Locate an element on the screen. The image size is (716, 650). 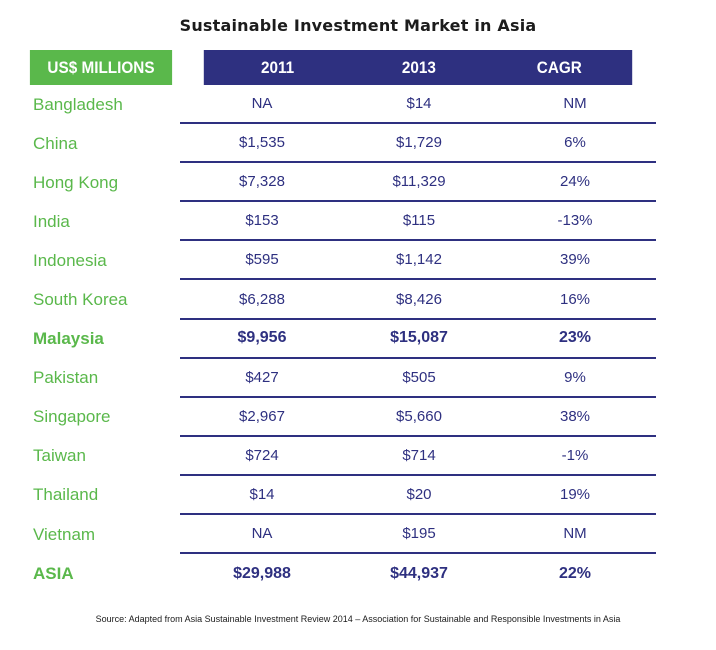
header-columns: 2011 2013 CAGR is located at coordinates (418, 67).